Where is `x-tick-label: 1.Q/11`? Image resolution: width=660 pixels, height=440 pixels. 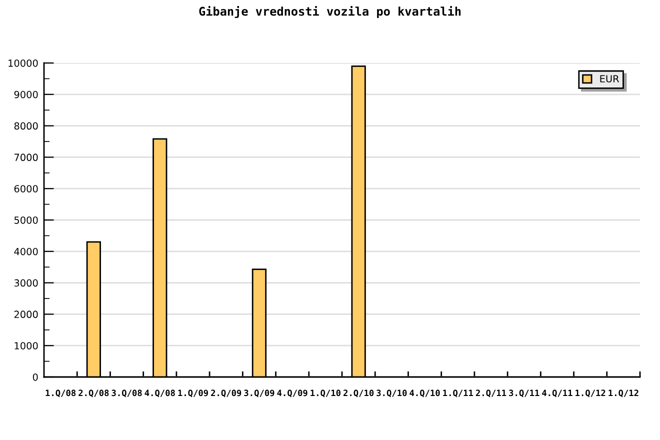
x-tick-label: 1.Q/11 is located at coordinates (458, 394).